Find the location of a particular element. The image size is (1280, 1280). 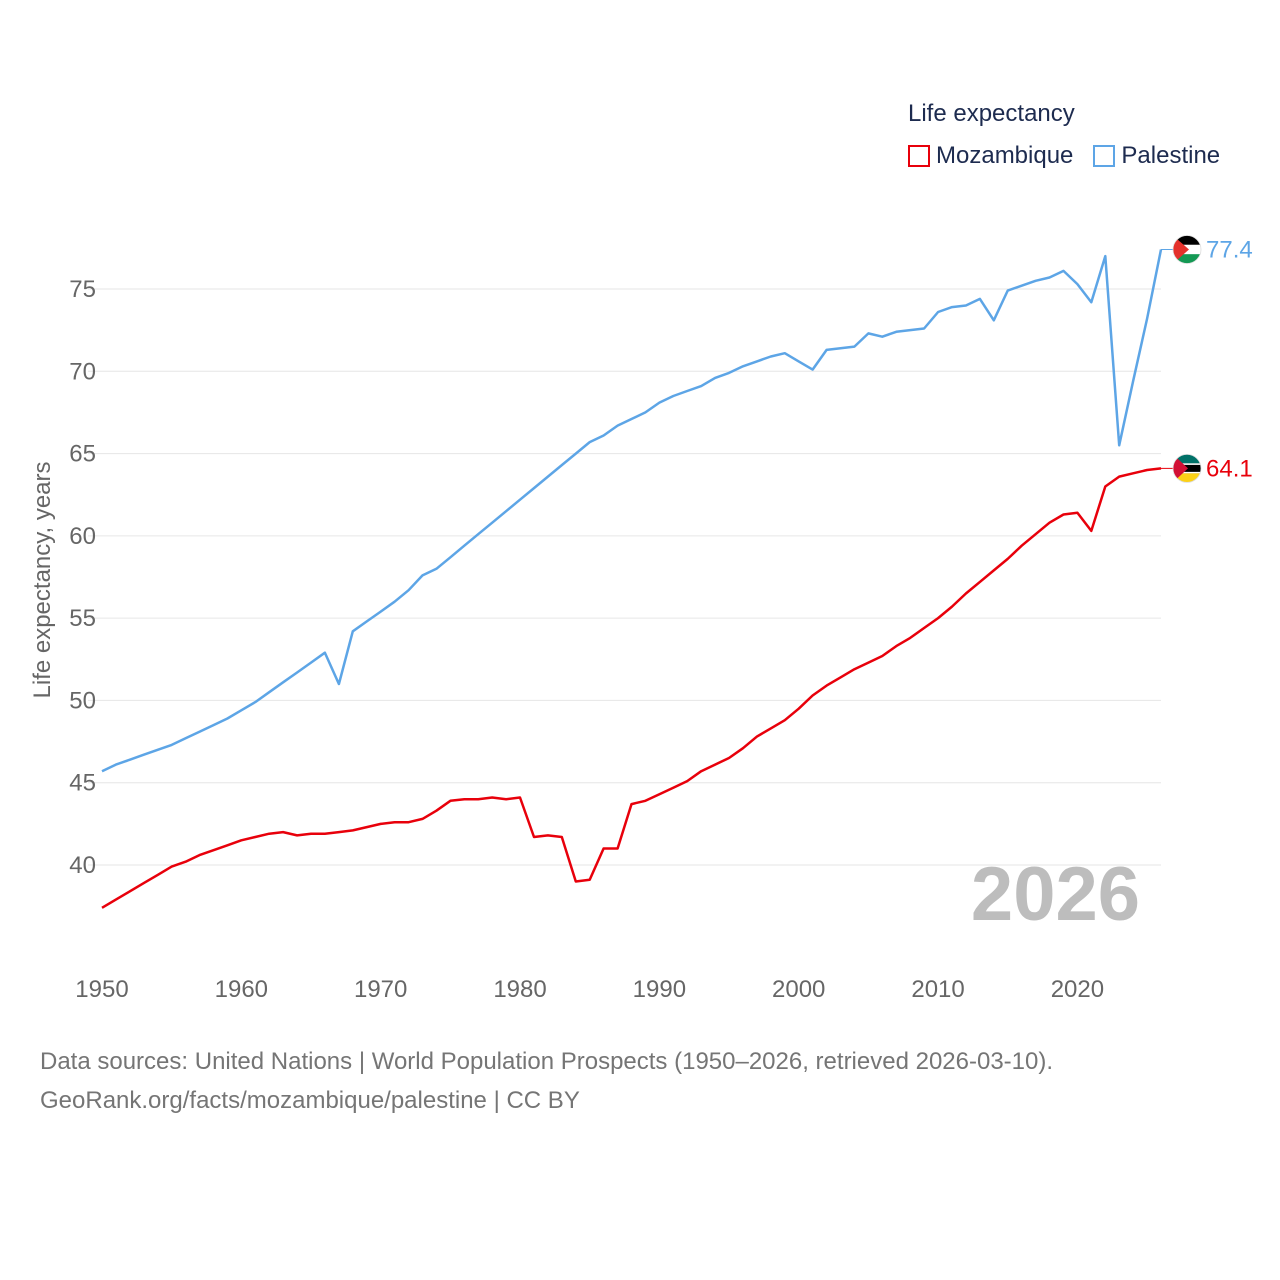

y-tick-label: 55 is located at coordinates (82, 618).